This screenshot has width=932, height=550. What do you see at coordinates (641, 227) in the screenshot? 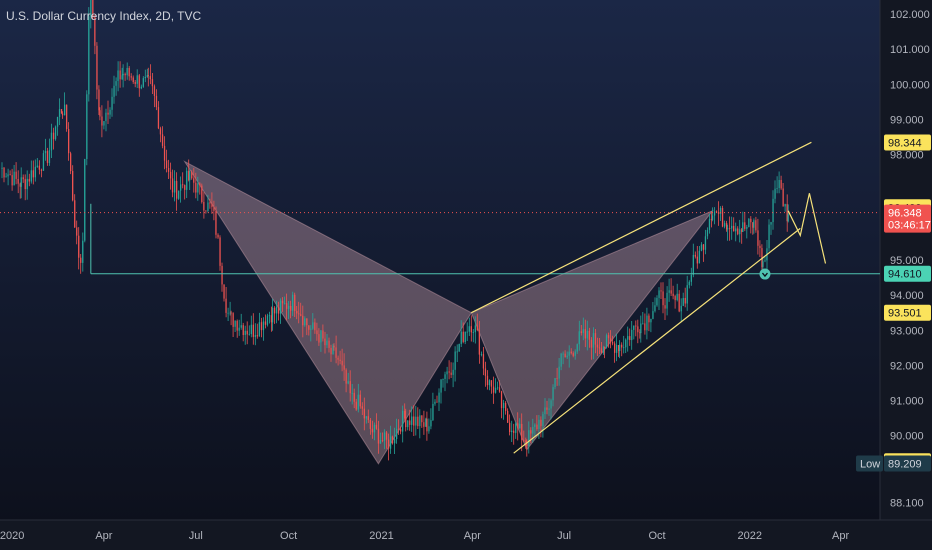
I see `upper-trendline` at bounding box center [641, 227].